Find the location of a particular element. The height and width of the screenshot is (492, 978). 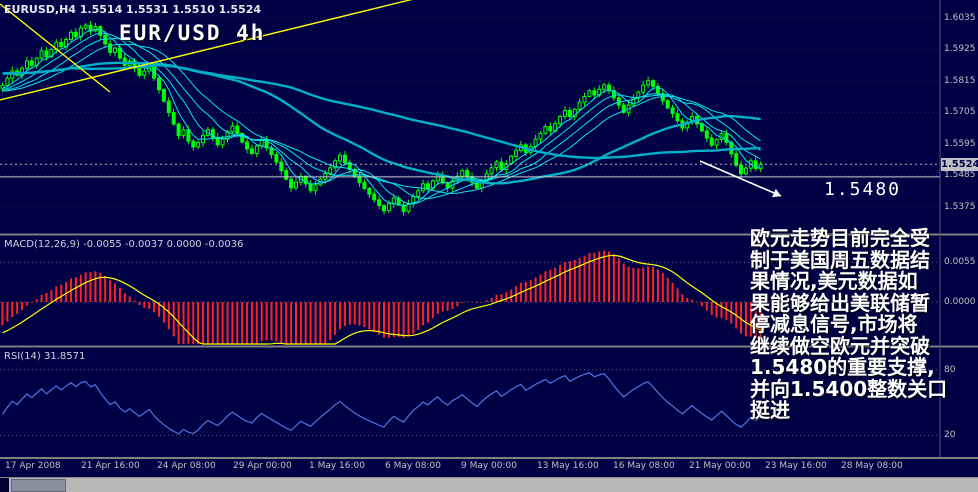

time-axis-label: 28 May 08:00 is located at coordinates (872, 466).